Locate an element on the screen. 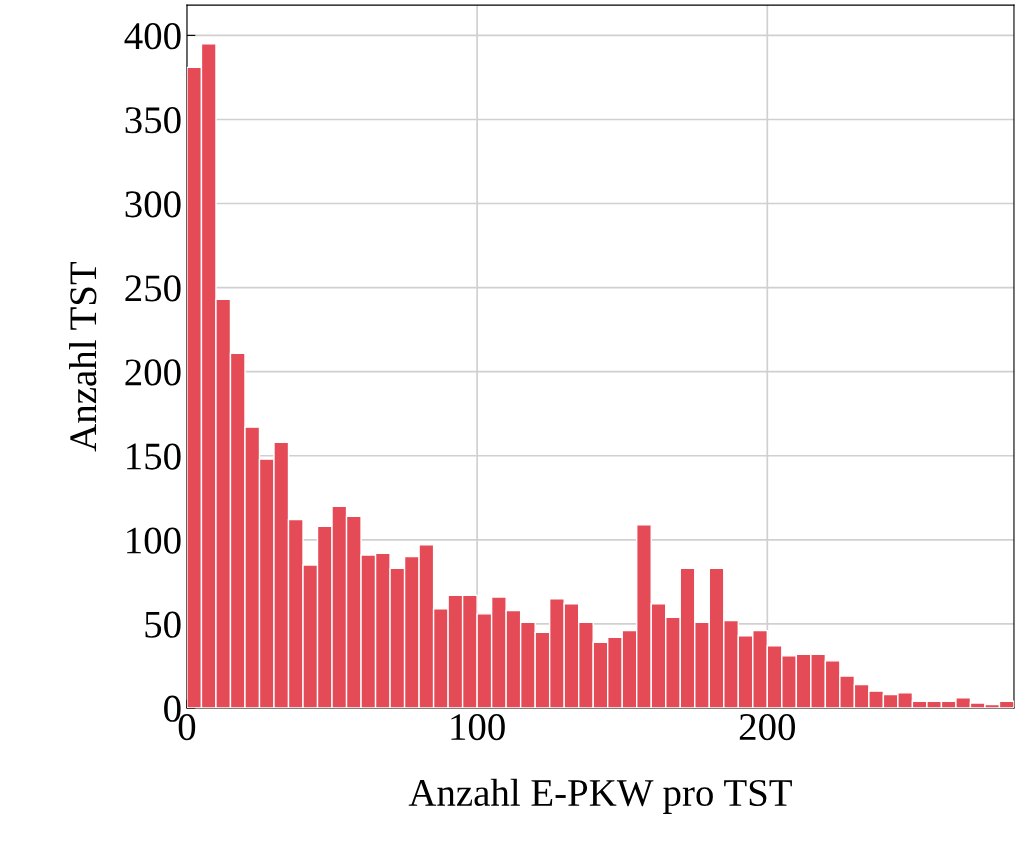 The image size is (1016, 853). y-tick-label: 400 is located at coordinates (152, 36).